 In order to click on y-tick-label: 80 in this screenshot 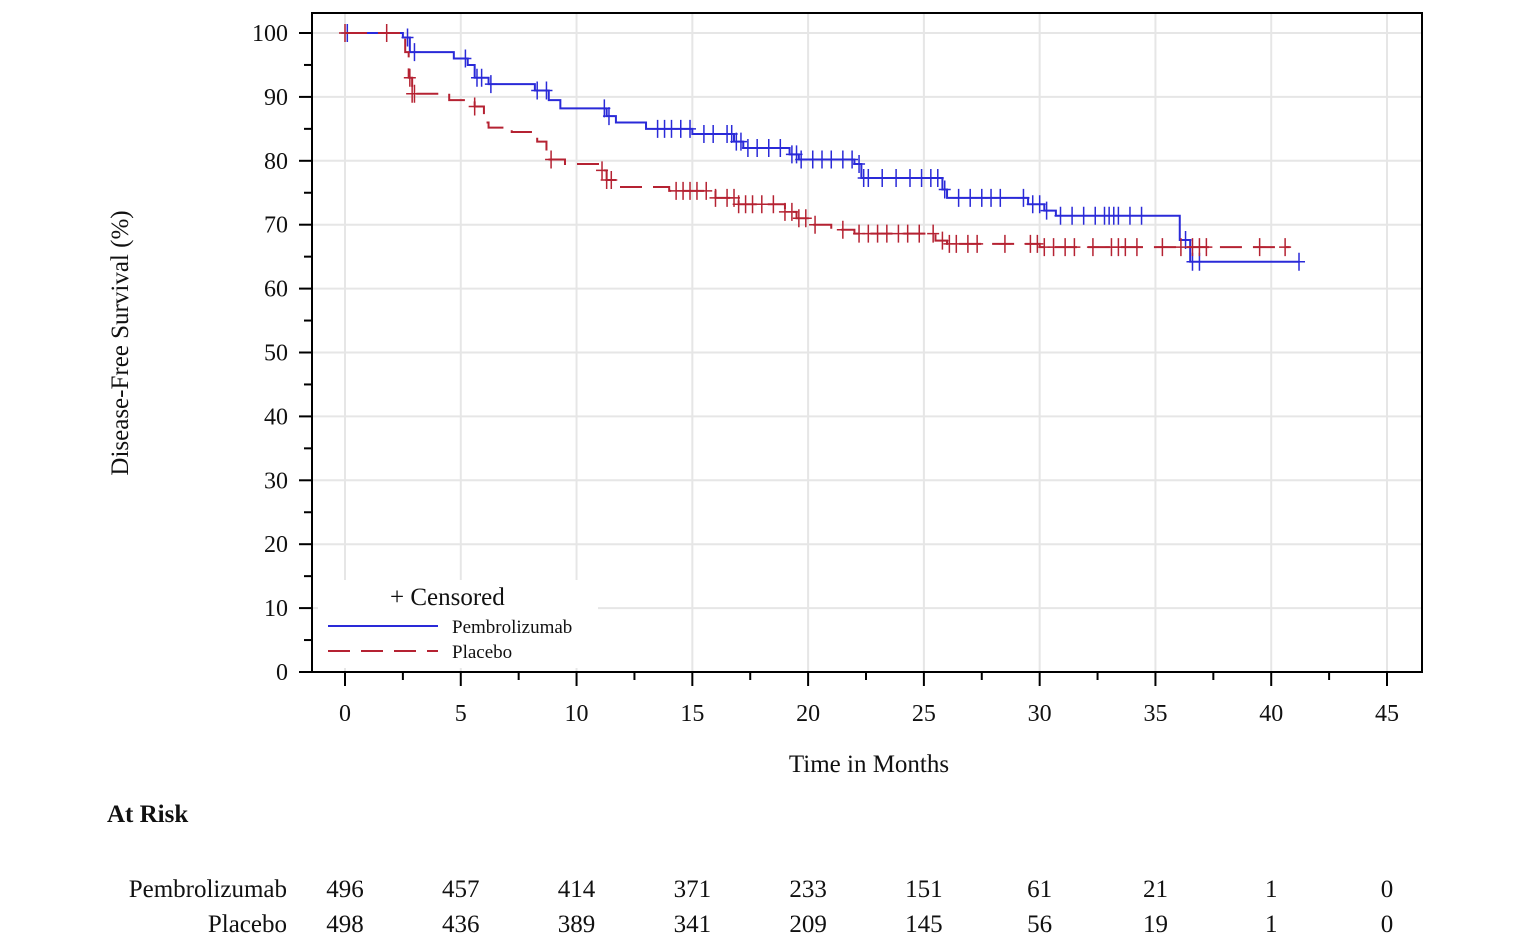, I will do `click(276, 162)`.